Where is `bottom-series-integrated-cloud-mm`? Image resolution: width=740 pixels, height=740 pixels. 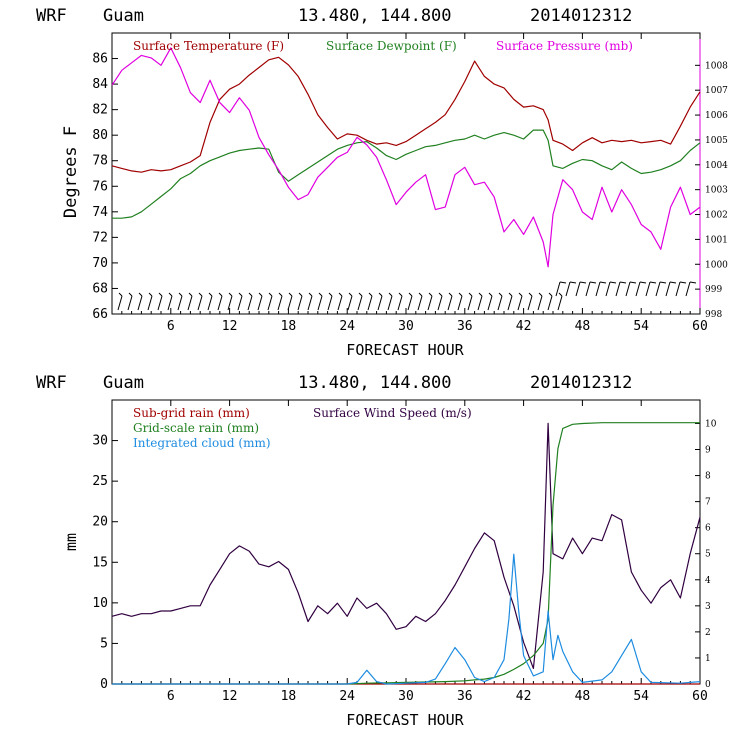
bottom-series-integrated-cloud-mm is located at coordinates (406, 619).